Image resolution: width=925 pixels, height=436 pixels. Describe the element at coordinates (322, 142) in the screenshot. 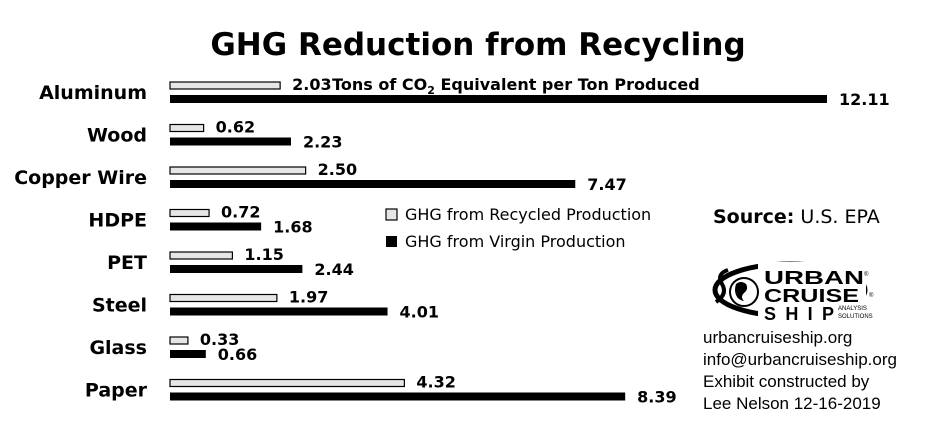

I see `value-label-virgin-wood: 2.23` at that location.